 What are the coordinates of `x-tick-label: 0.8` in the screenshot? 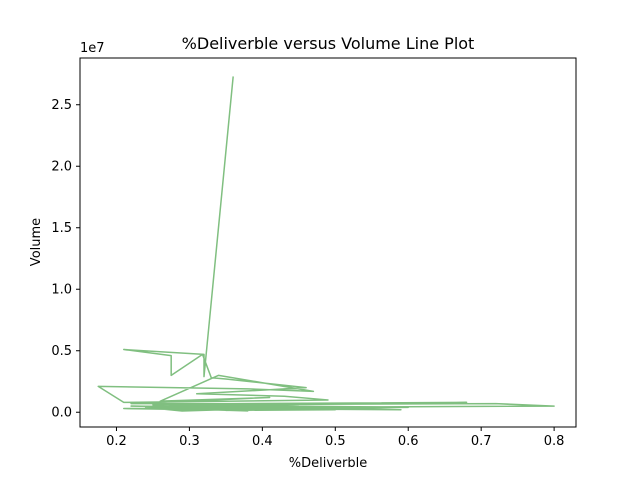 It's located at (554, 441).